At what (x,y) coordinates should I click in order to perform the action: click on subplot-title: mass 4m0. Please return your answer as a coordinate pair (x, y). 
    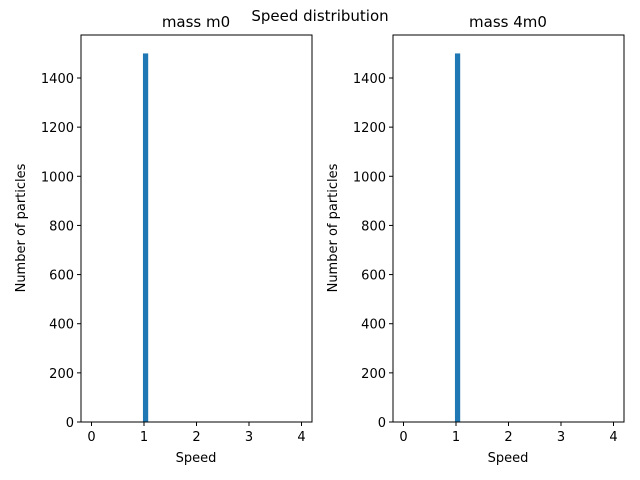
    Looking at the image, I should click on (508, 22).